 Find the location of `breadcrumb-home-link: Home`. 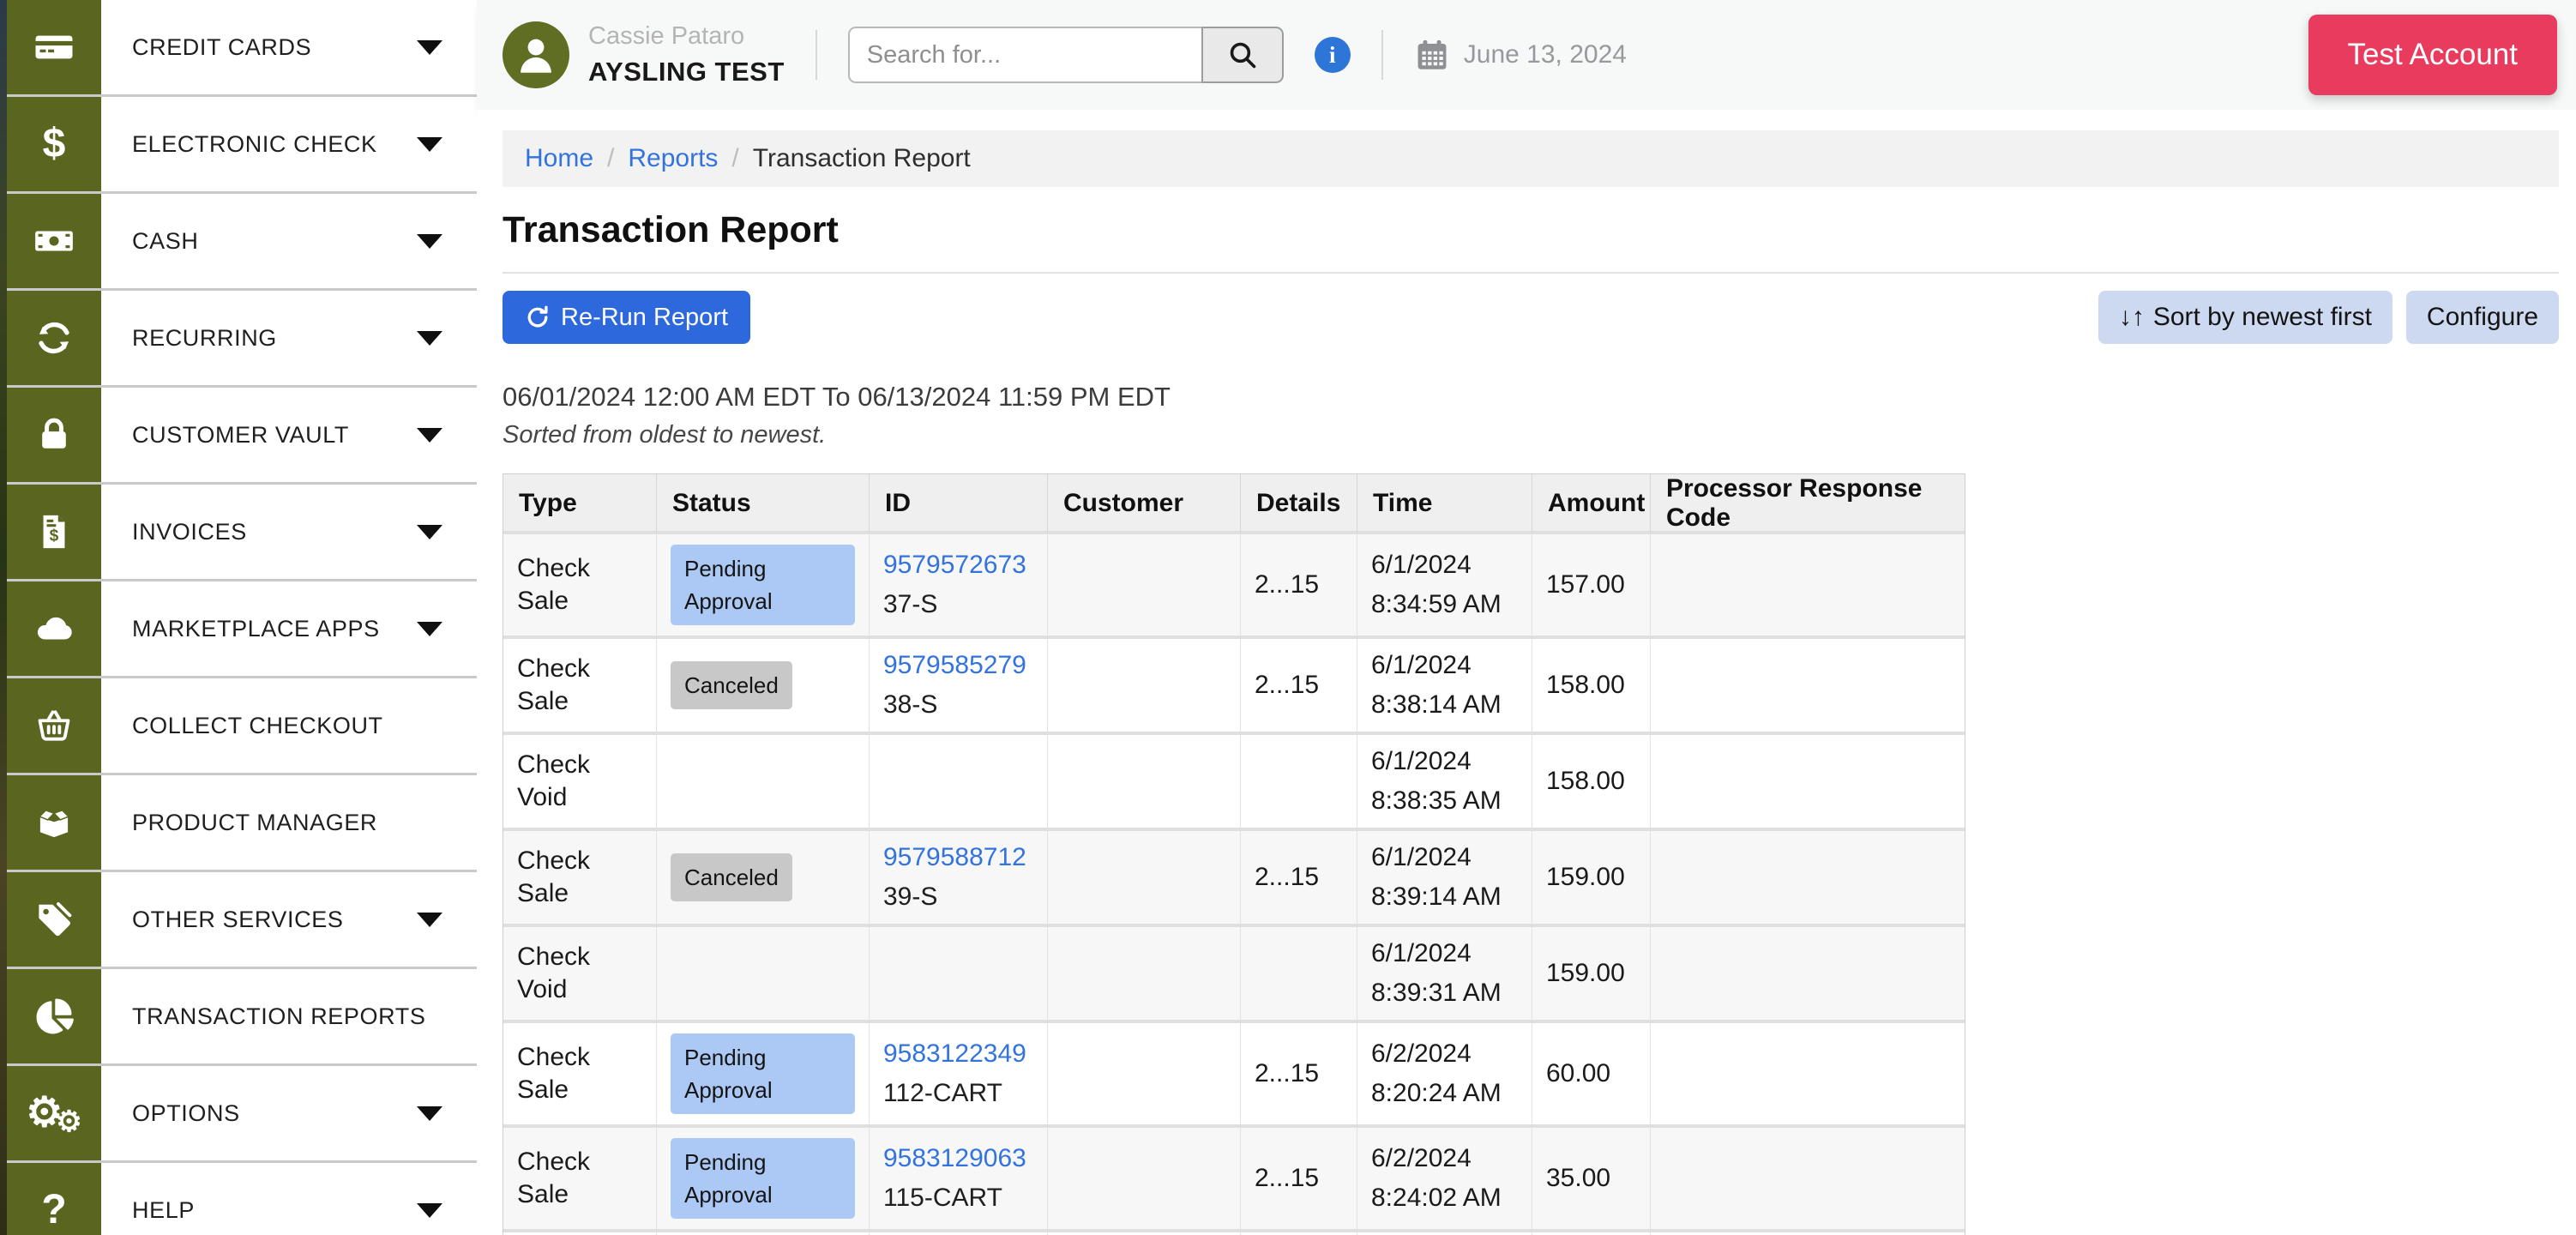

breadcrumb-home-link: Home is located at coordinates (559, 158).